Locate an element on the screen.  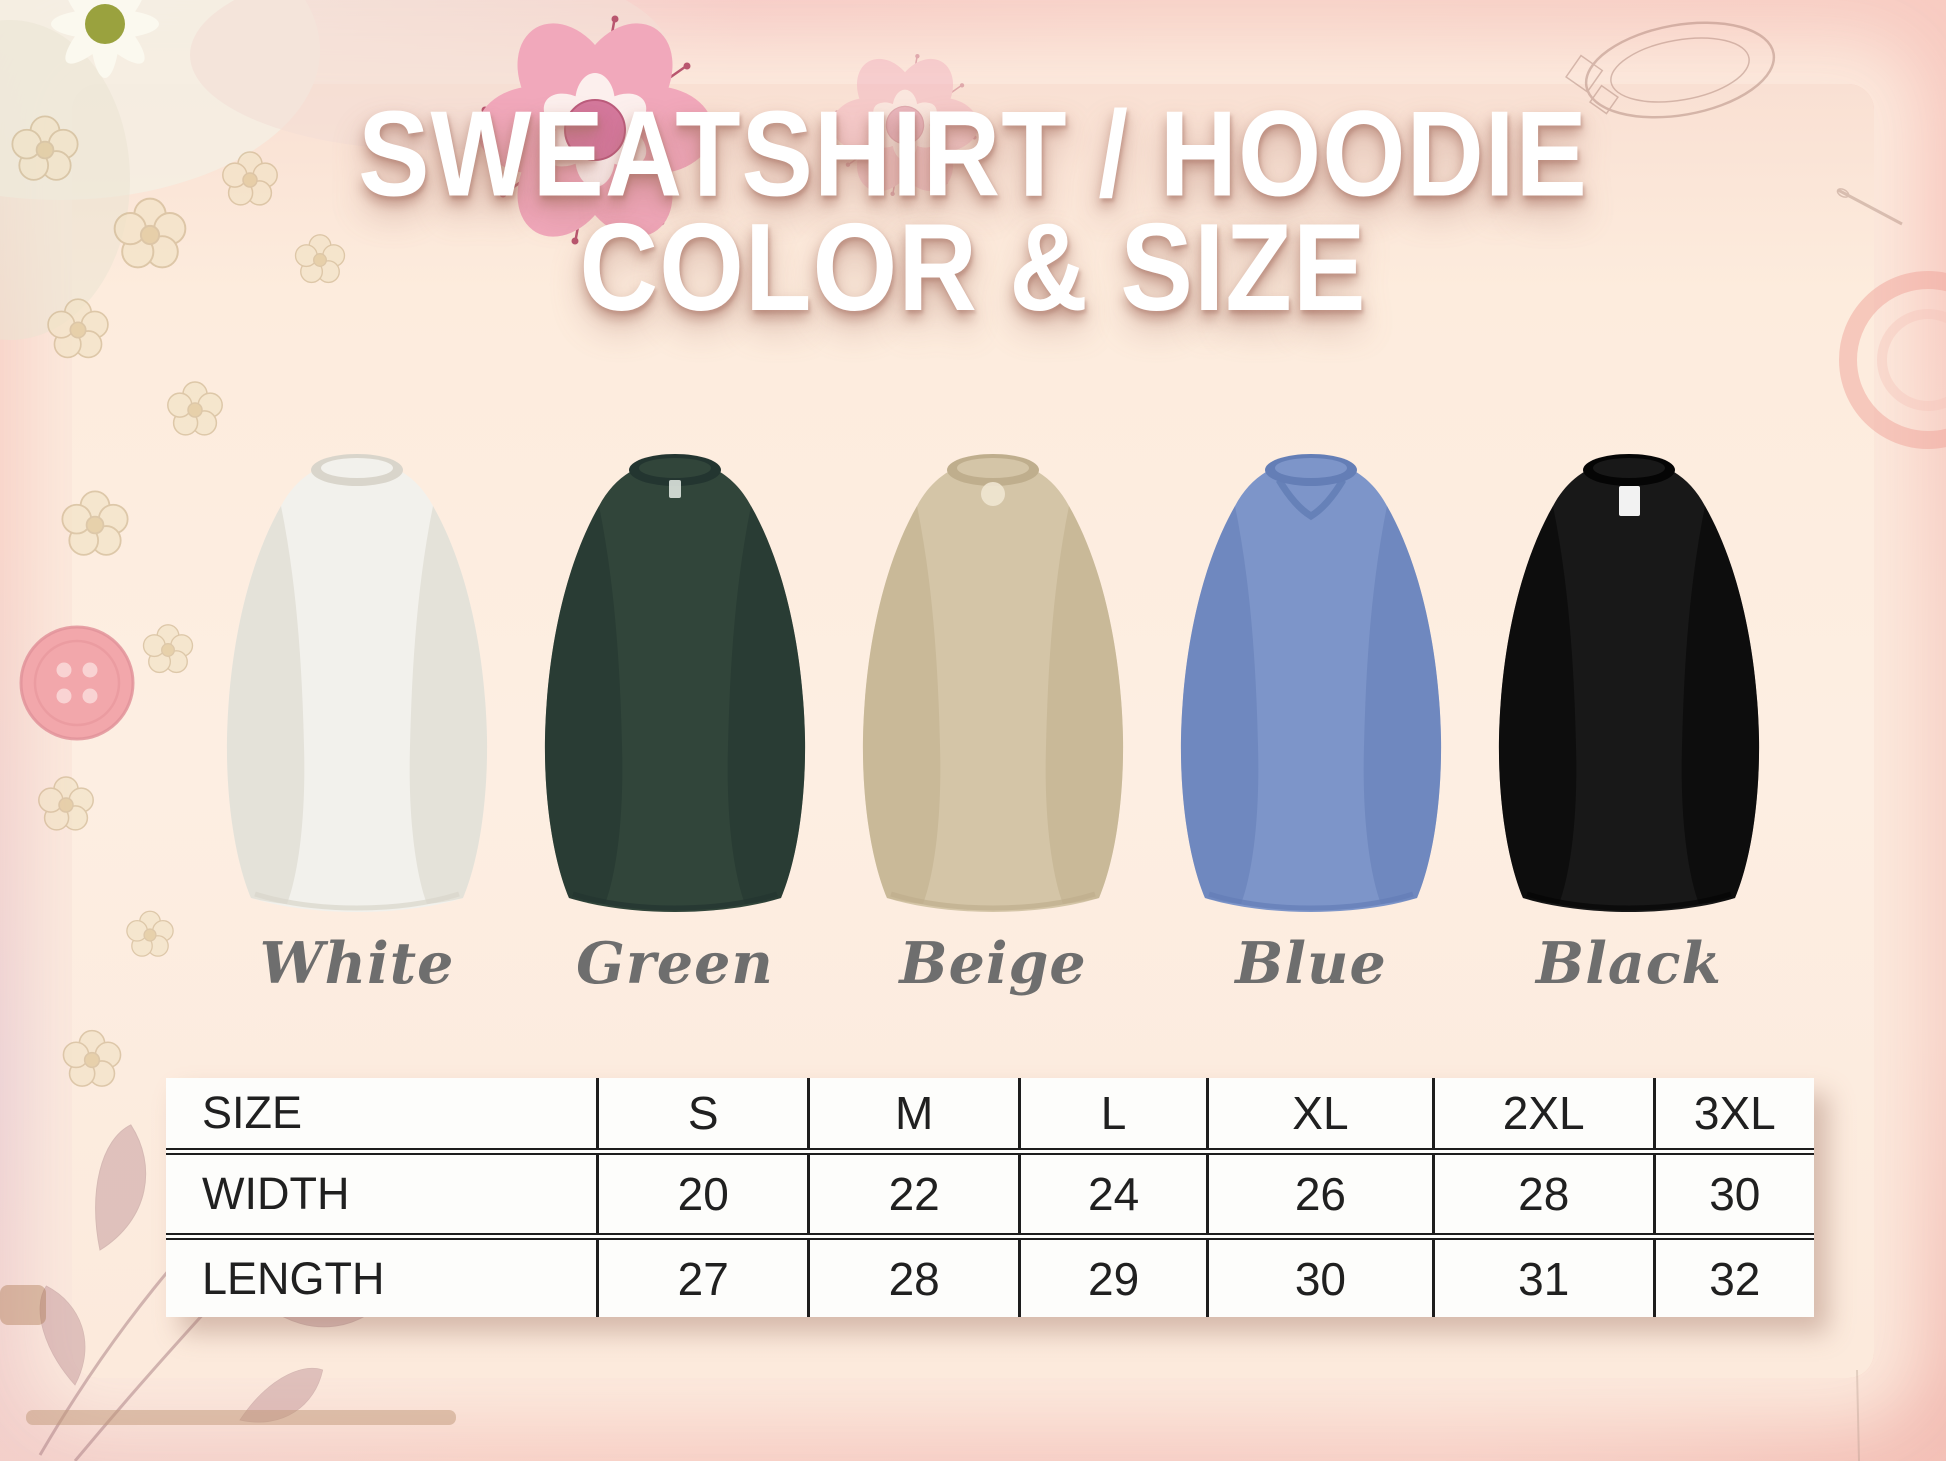
width-s: 20 is located at coordinates (702, 1192).